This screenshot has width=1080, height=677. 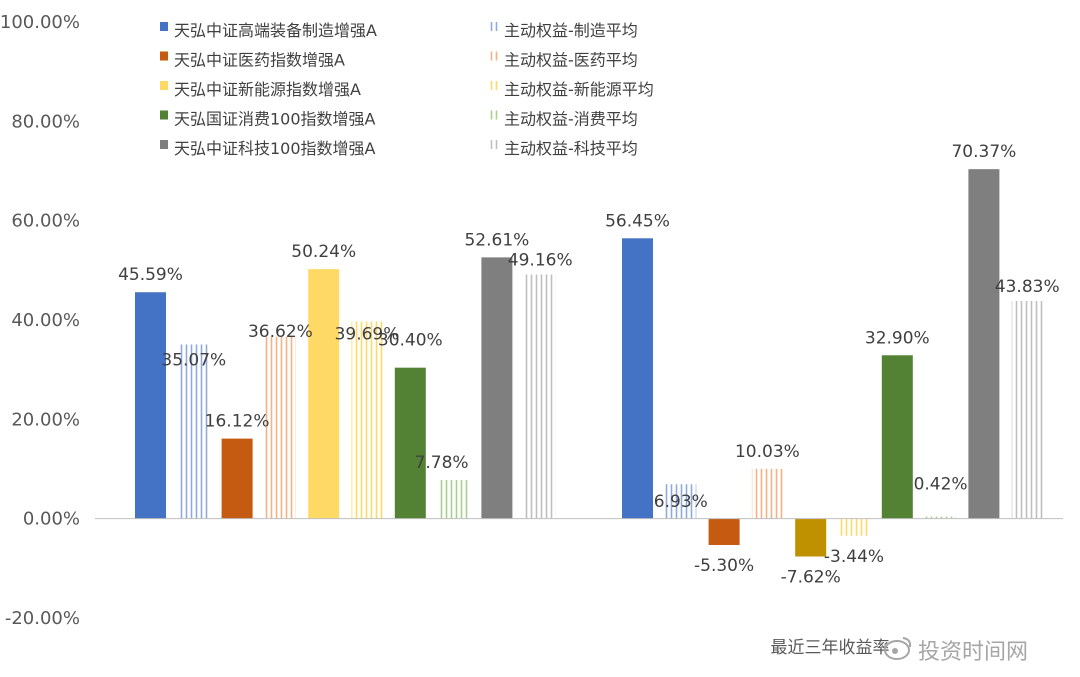 What do you see at coordinates (275, 148) in the screenshot?
I see `legend-label: 天弘中证科技100指数增强A` at bounding box center [275, 148].